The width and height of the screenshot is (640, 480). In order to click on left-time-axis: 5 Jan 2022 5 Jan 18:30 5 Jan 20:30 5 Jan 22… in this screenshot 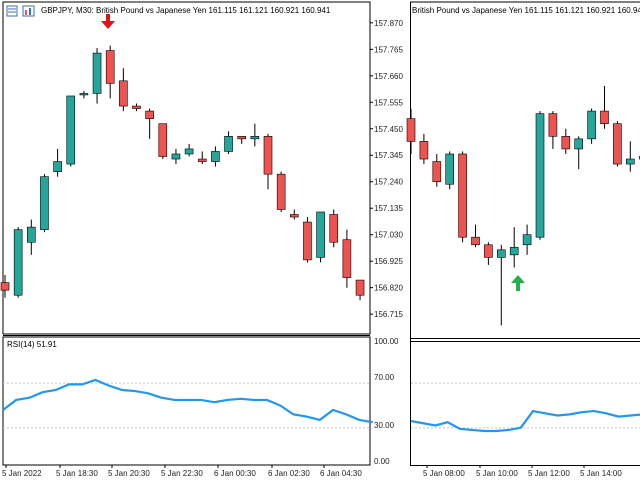, I will do `click(182, 471)`.